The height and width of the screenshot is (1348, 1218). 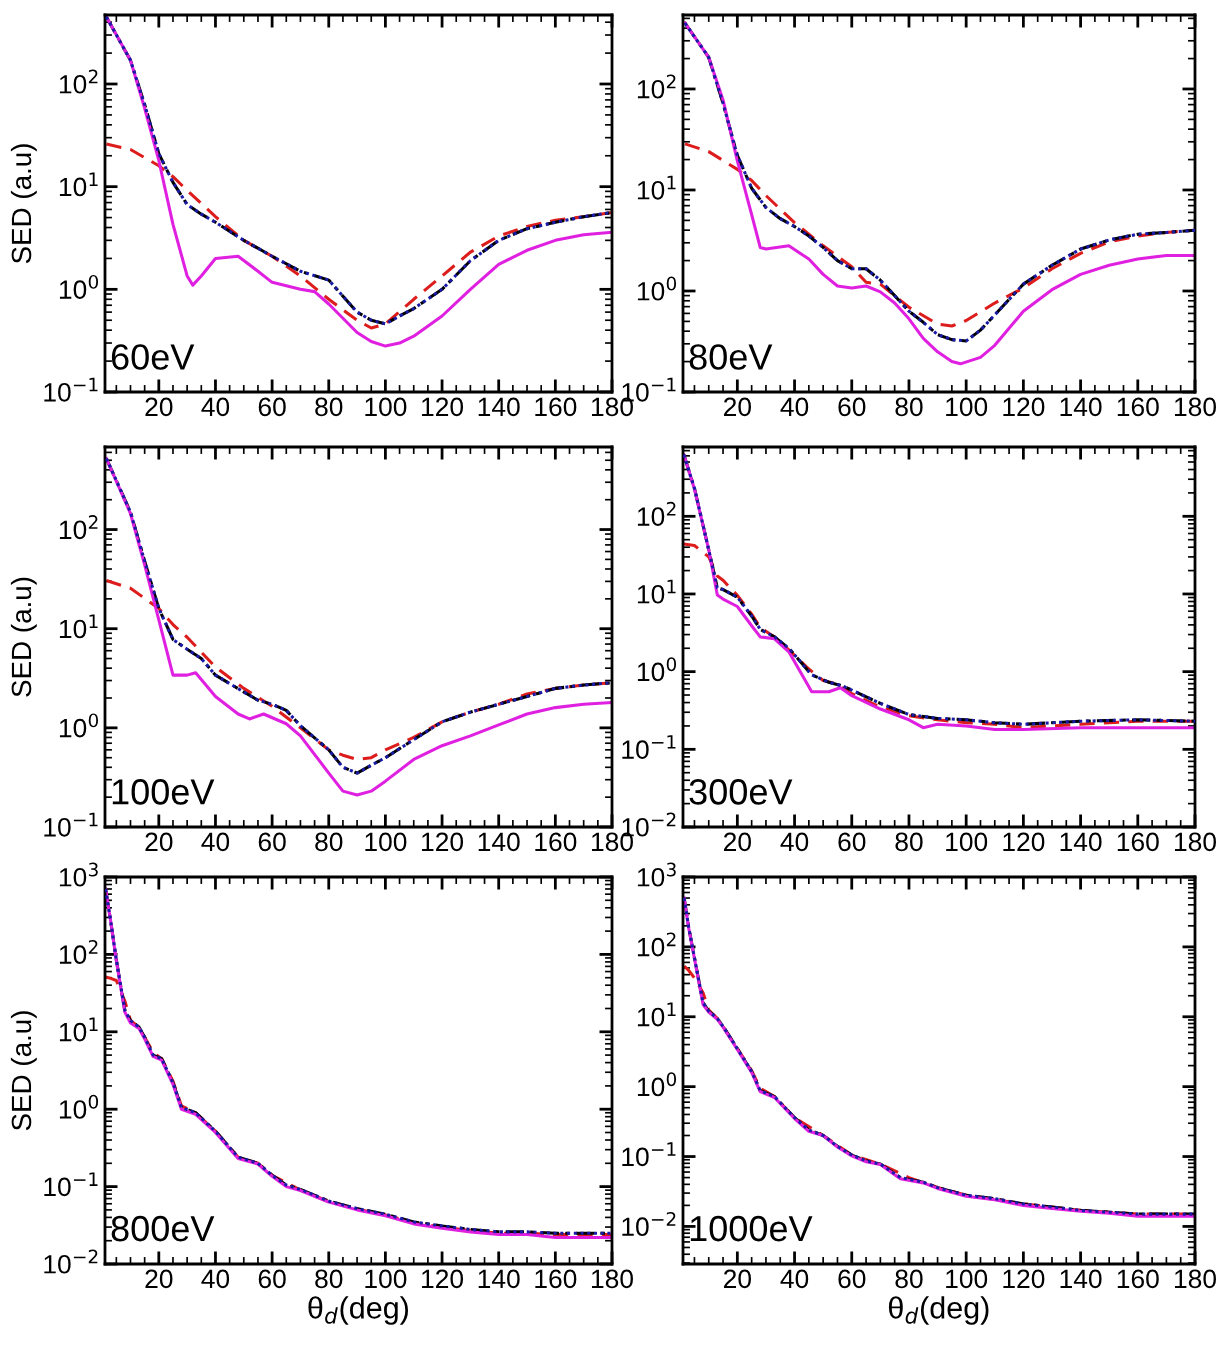 I want to click on annotation: 1000eV, so click(x=751, y=1228).